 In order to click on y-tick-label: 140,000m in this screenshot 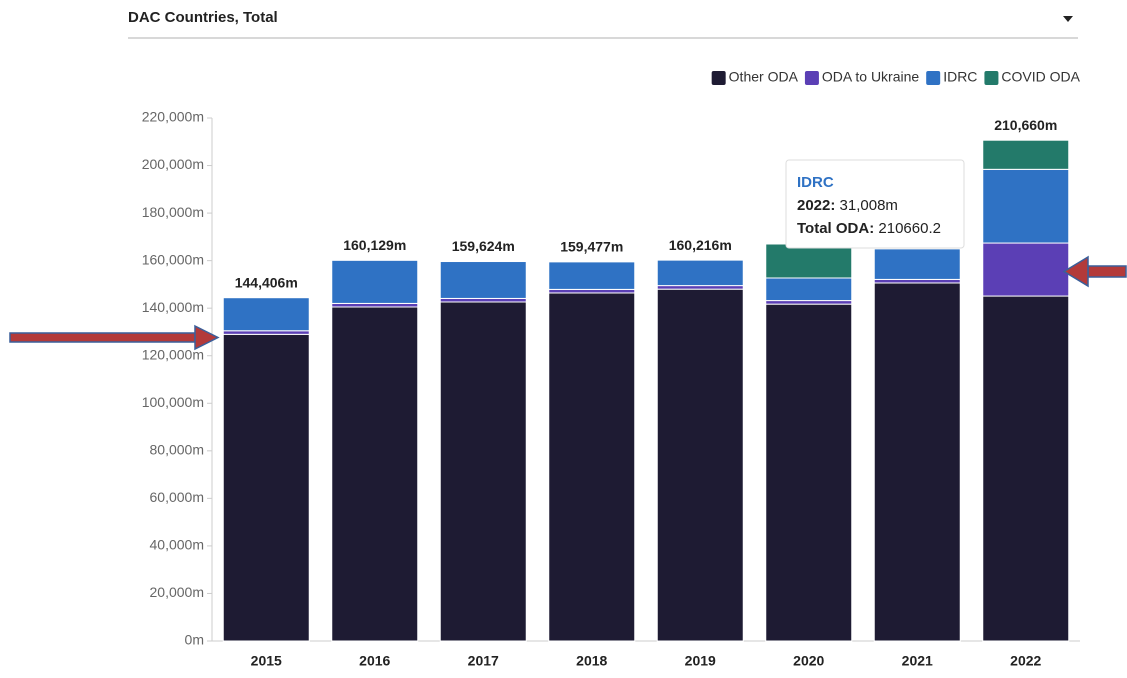, I will do `click(173, 307)`.